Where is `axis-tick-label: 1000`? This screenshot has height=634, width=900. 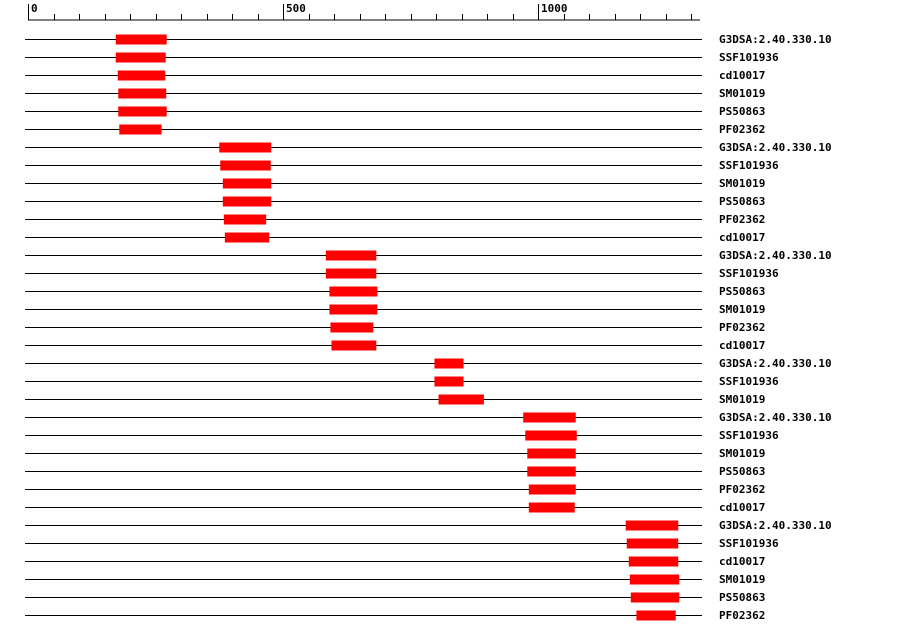 axis-tick-label: 1000 is located at coordinates (554, 8).